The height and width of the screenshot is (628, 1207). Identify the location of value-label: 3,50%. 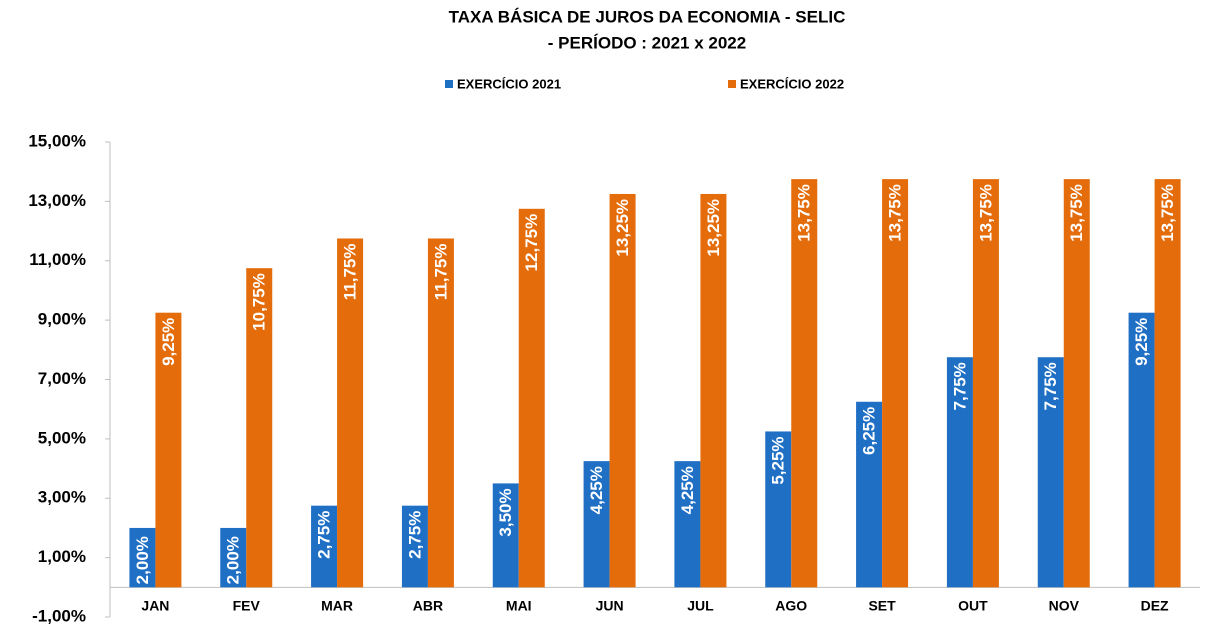
(505, 512).